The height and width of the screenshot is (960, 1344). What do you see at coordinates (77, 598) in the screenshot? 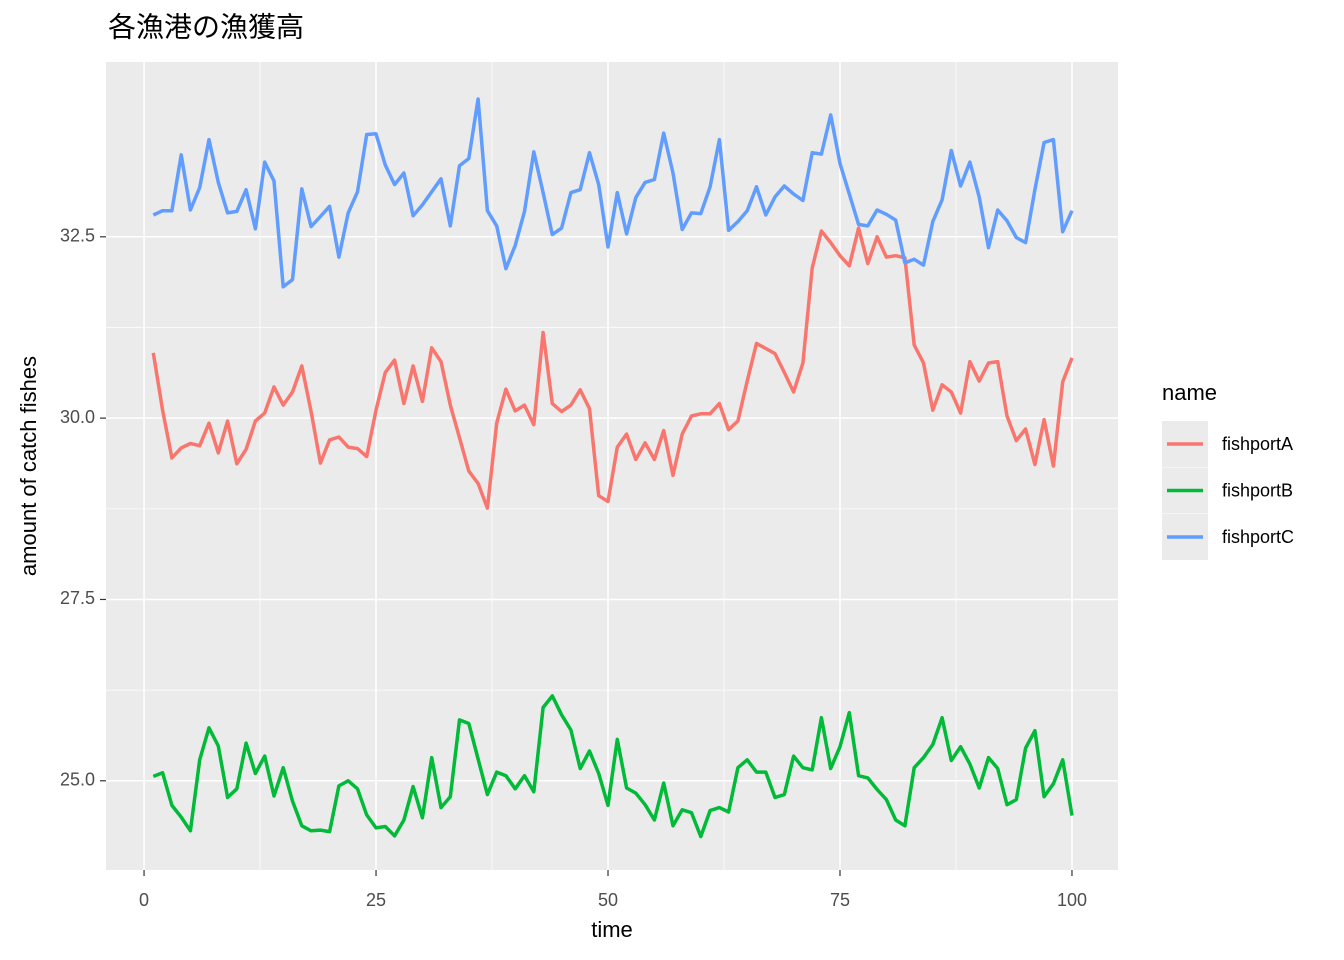
I see `y-tick-label: 27.5` at bounding box center [77, 598].